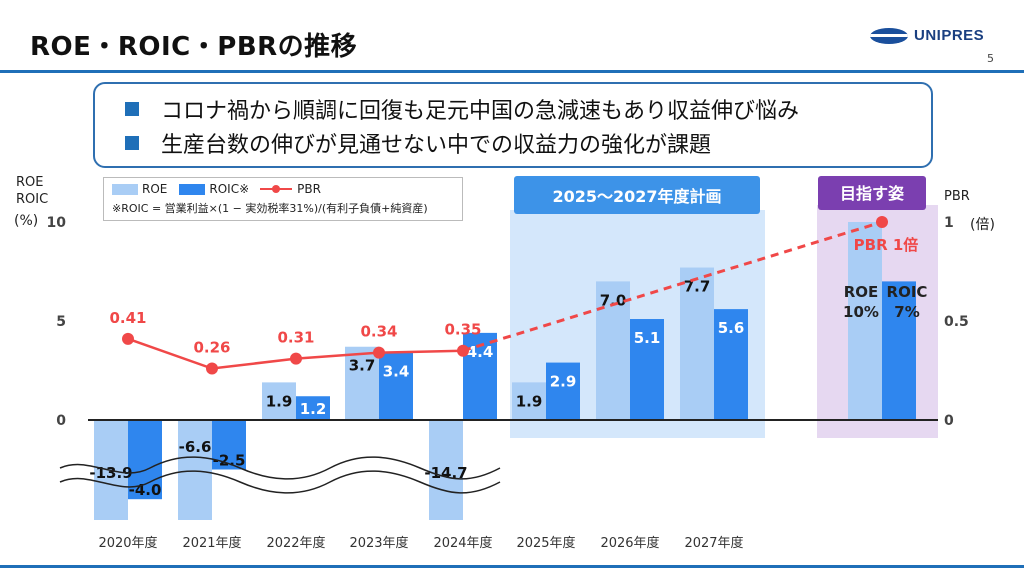 This screenshot has height=574, width=1024. Describe the element at coordinates (436, 145) in the screenshot. I see `callout-bullet-text: 生産台数の伸びが見通せない中での収益力の強化が課題` at that location.